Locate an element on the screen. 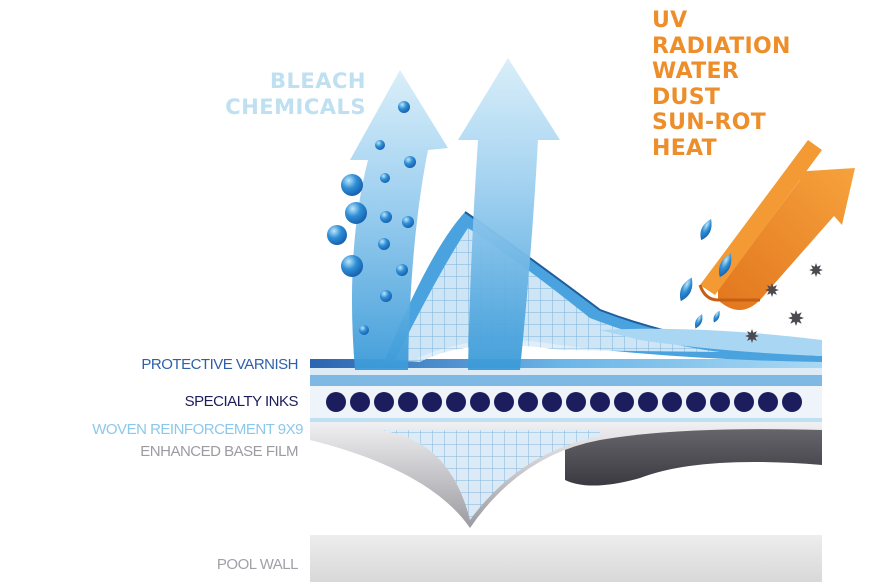 Image resolution: width=878 pixels, height=582 pixels. woven-reinforcement-mesh is located at coordinates (490, 475).